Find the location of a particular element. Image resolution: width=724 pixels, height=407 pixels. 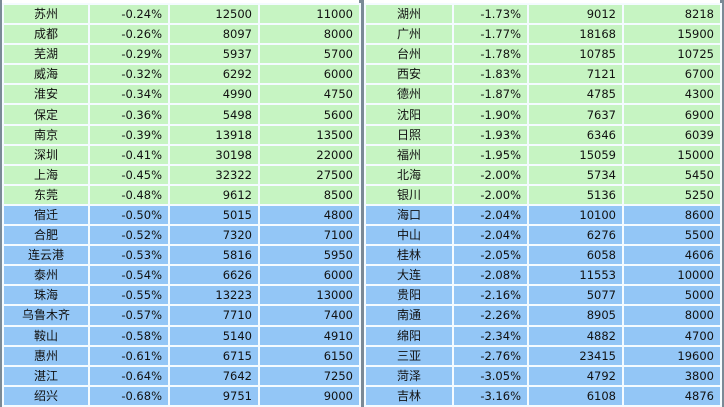

change-cell: -0.34% is located at coordinates (129, 94).